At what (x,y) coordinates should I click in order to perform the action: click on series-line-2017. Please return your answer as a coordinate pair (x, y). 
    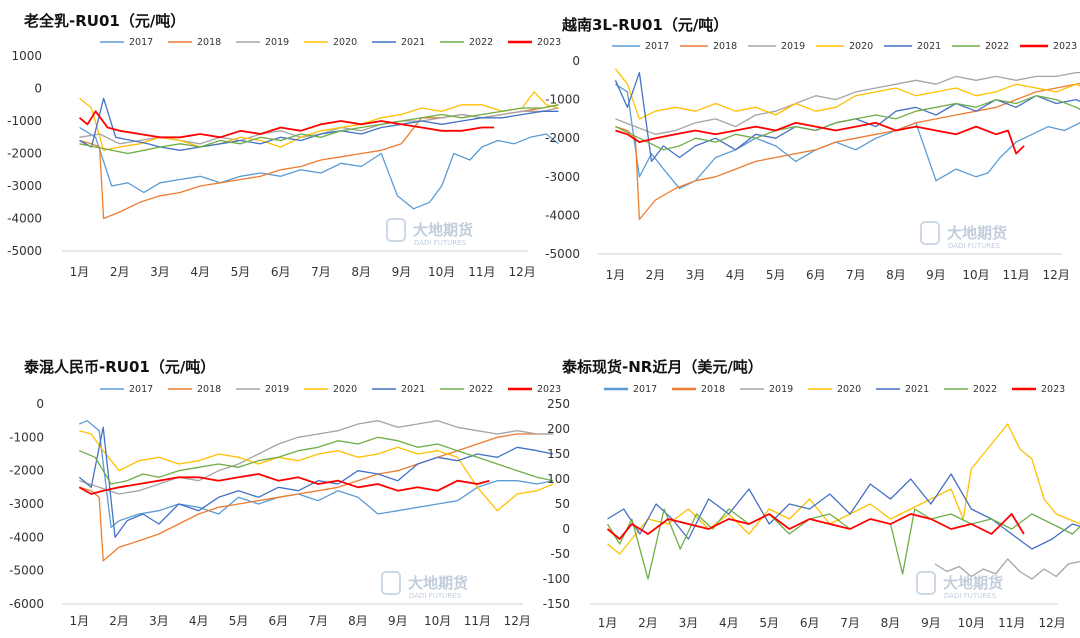
    Looking at the image, I should click on (316, 474).